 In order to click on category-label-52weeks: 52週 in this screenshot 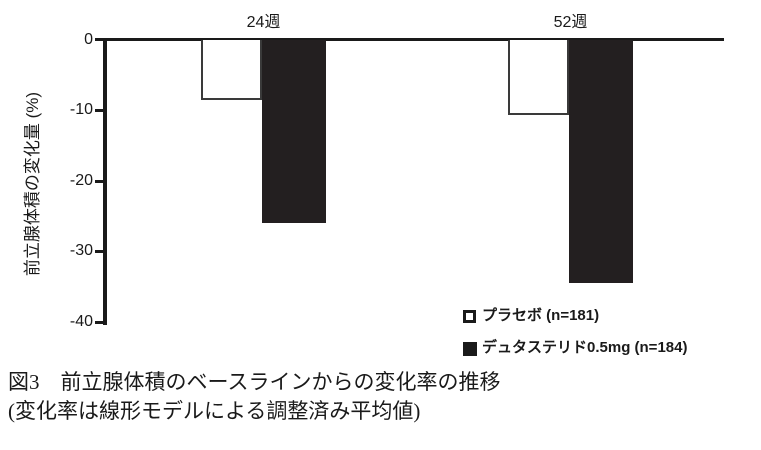, I will do `click(570, 22)`.